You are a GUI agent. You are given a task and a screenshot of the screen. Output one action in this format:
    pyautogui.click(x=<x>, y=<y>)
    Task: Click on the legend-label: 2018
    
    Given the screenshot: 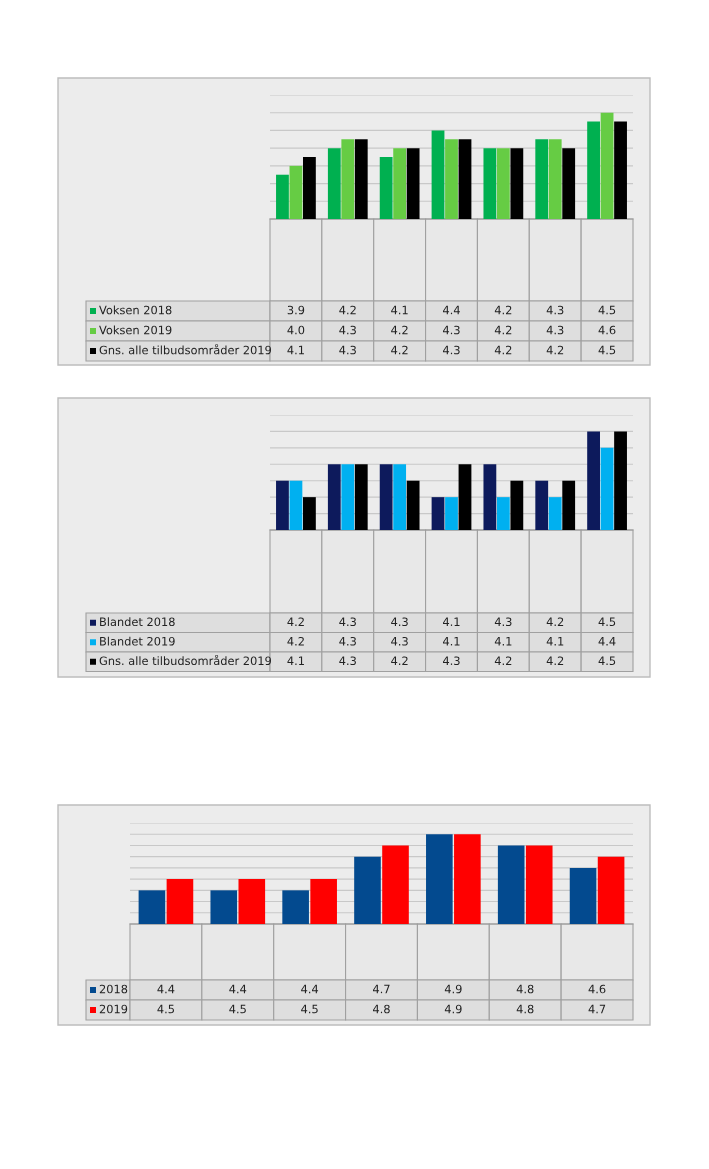 What is the action you would take?
    pyautogui.click(x=113, y=989)
    